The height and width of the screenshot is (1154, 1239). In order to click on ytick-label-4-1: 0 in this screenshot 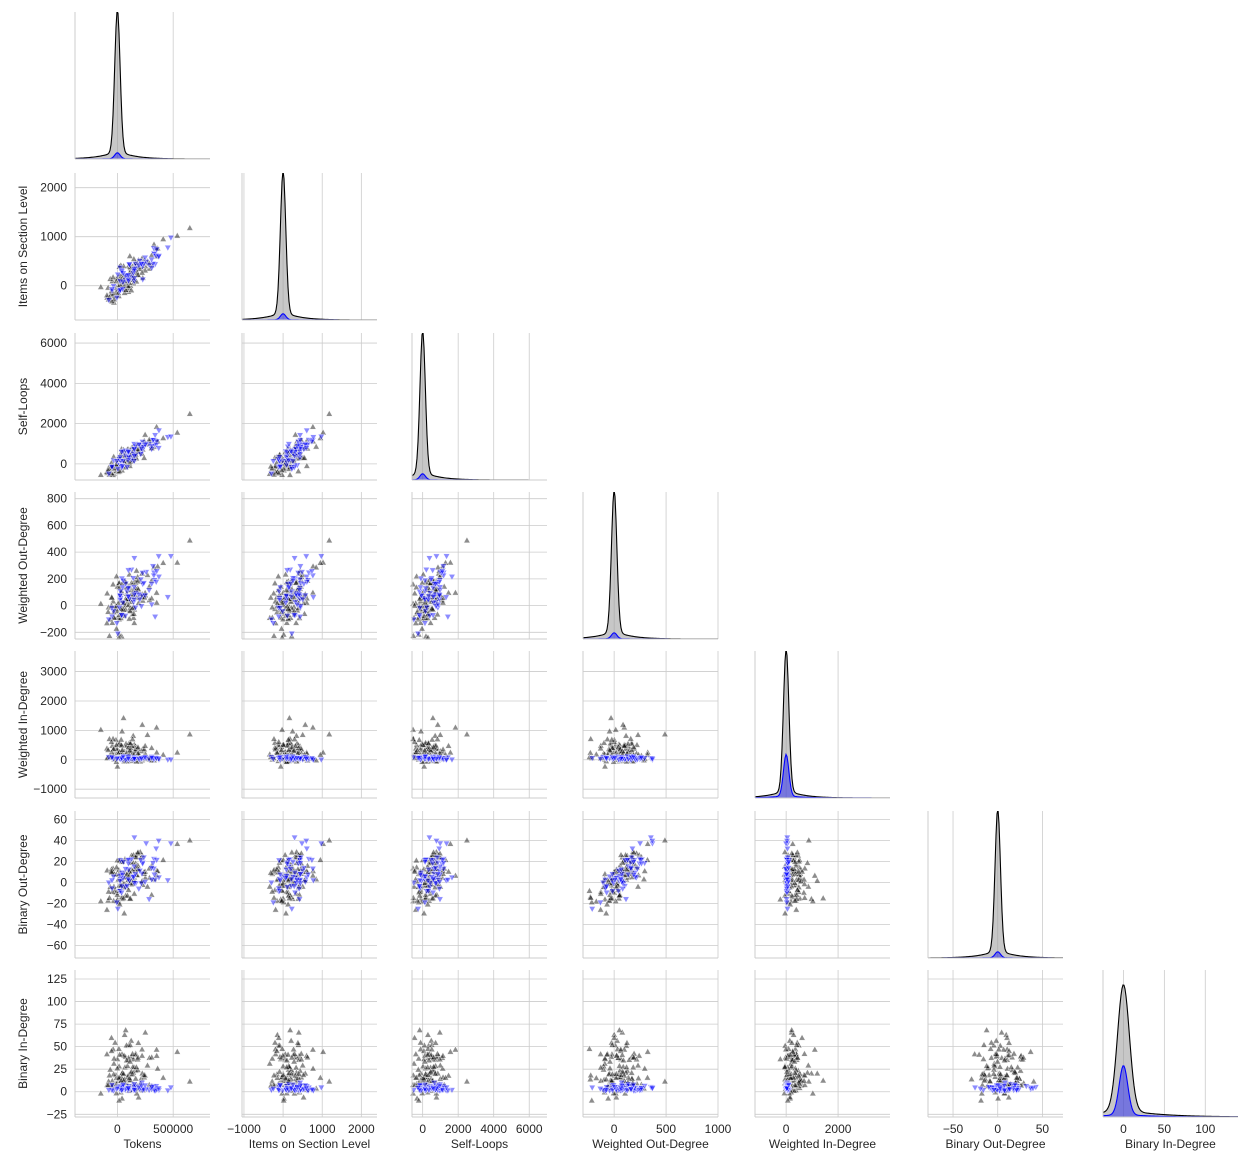, I will do `click(63, 760)`.